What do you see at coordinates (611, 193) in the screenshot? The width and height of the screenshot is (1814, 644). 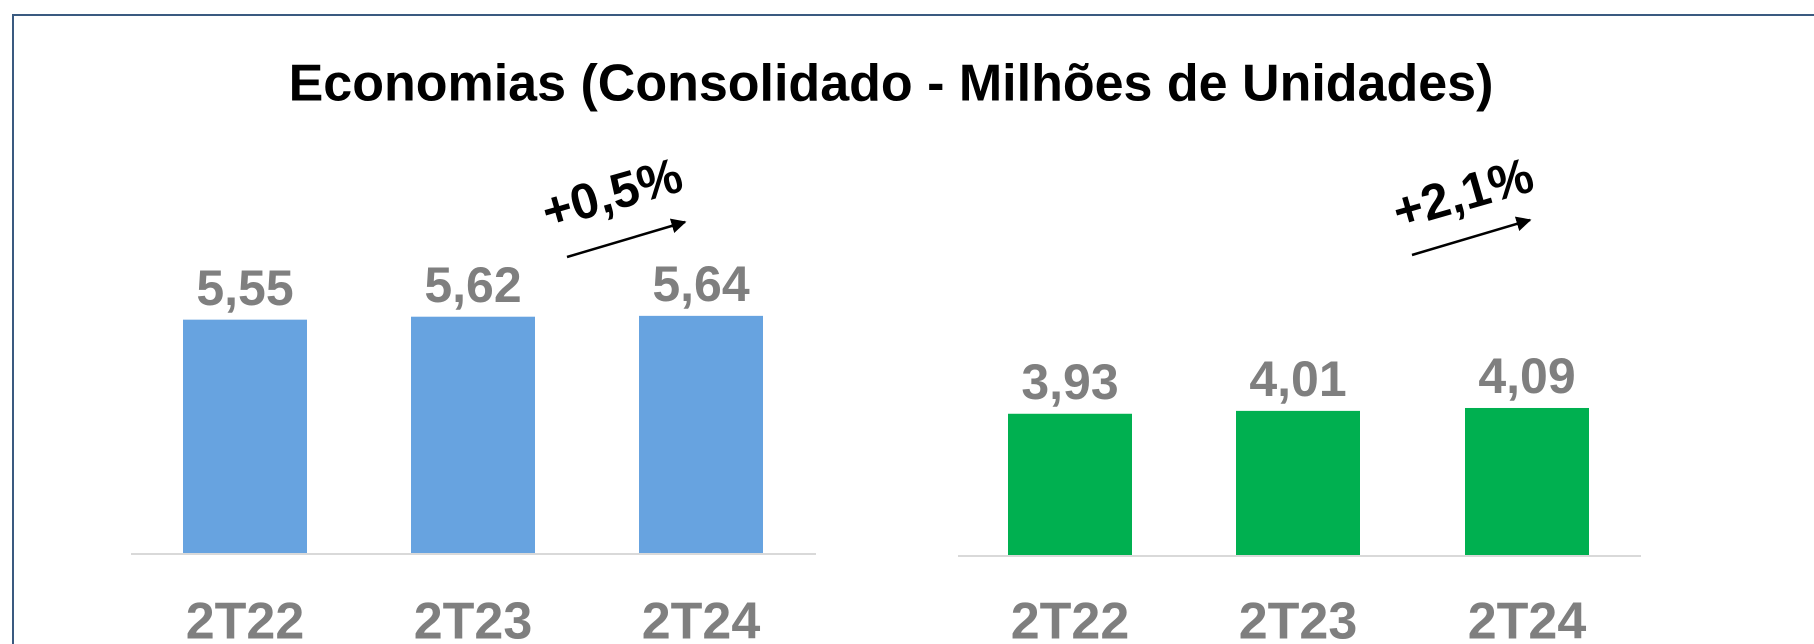 I see `growth-annotation: +0,5%` at bounding box center [611, 193].